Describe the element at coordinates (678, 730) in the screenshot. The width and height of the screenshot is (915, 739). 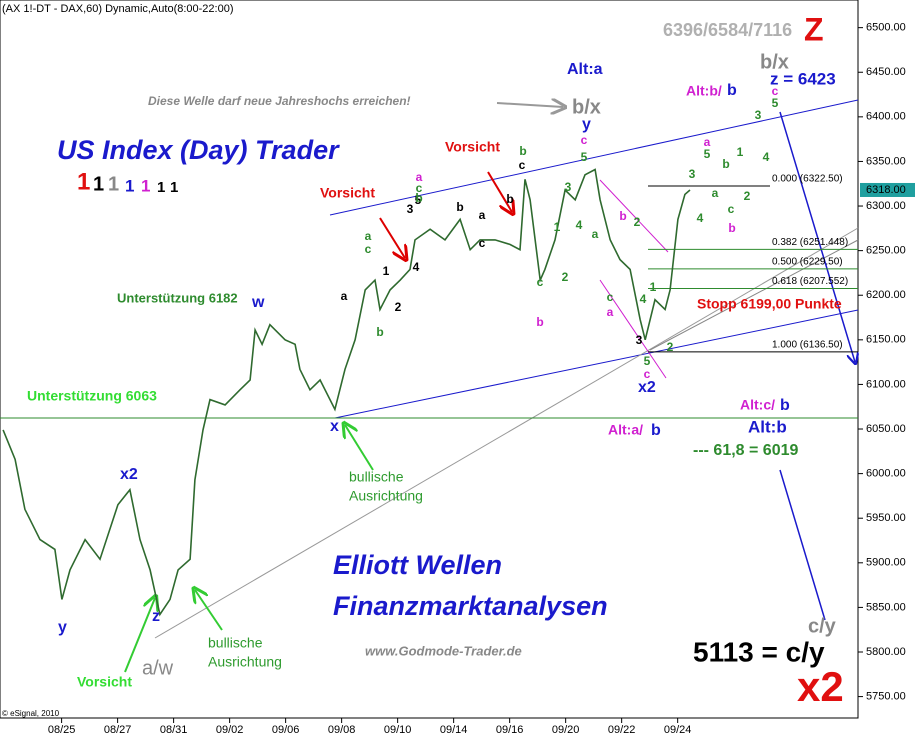
I see `x-tick-label: 09/24` at that location.